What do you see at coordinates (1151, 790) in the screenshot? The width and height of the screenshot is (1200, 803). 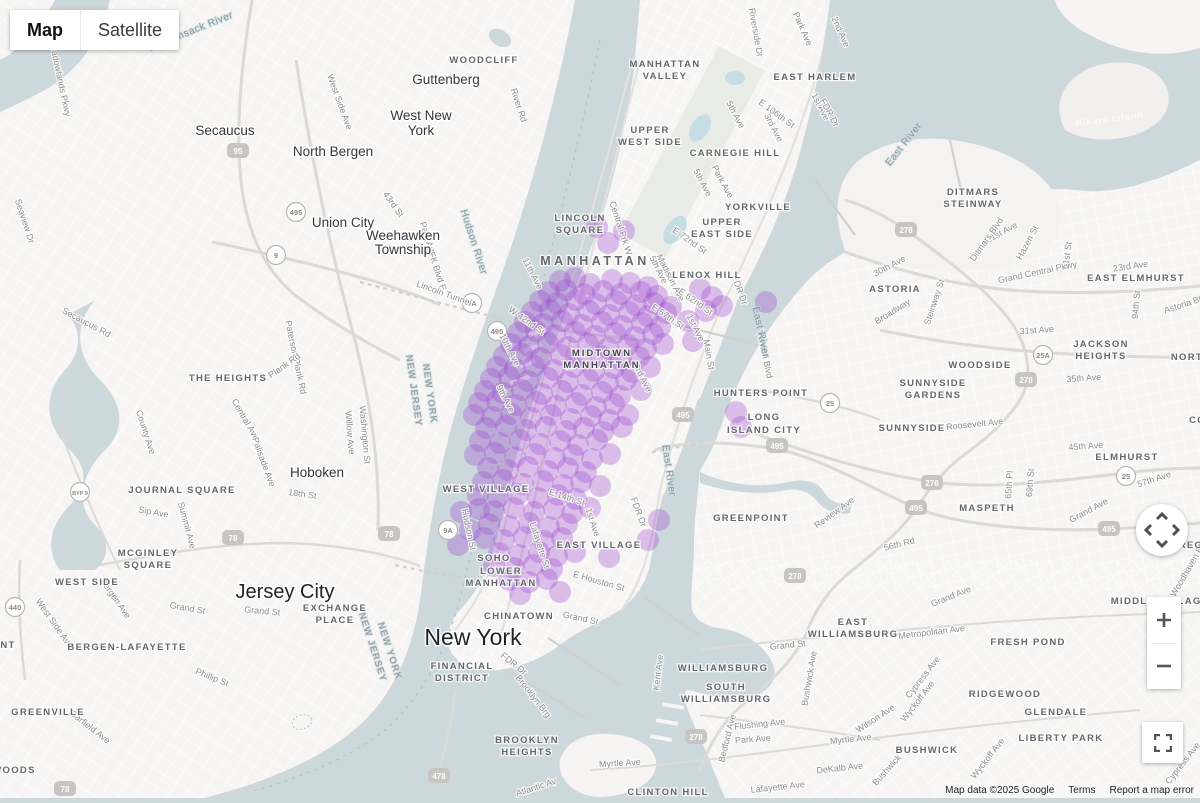 I see `report-error-link: Report a map error` at bounding box center [1151, 790].